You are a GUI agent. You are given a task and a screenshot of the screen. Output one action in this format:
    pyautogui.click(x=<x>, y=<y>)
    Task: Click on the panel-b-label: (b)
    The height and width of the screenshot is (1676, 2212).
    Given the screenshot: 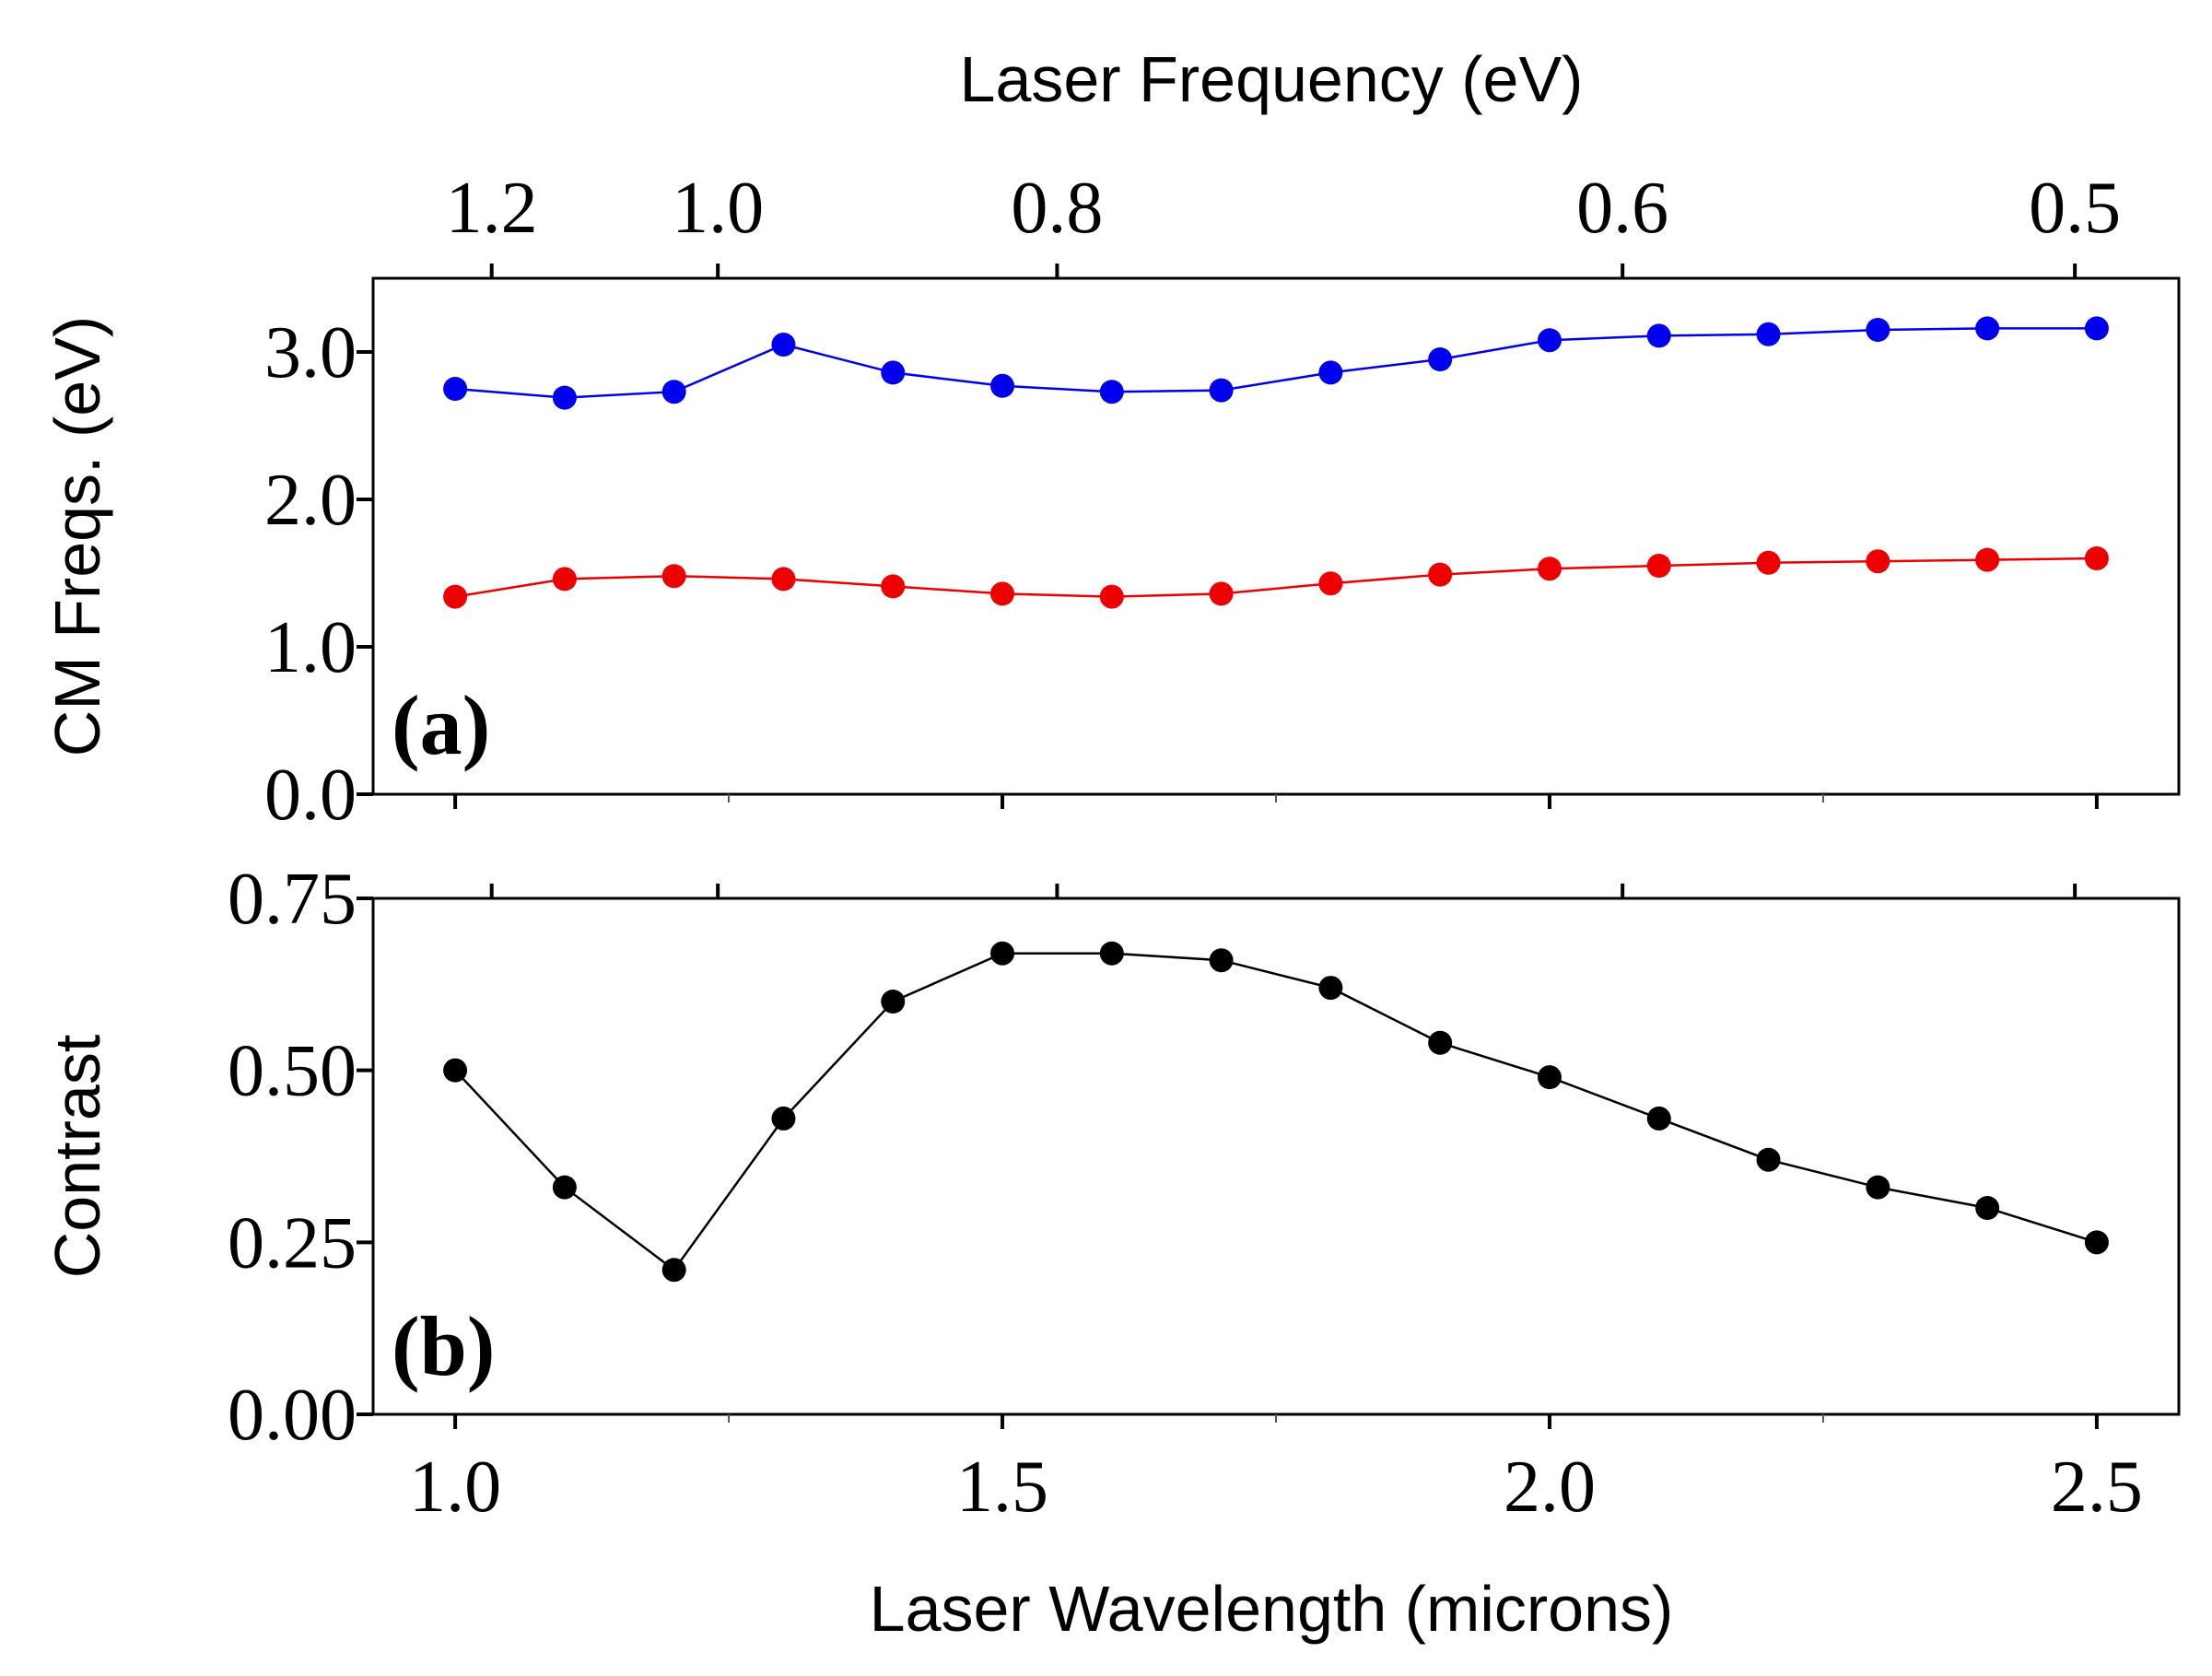 What is the action you would take?
    pyautogui.click(x=443, y=1346)
    